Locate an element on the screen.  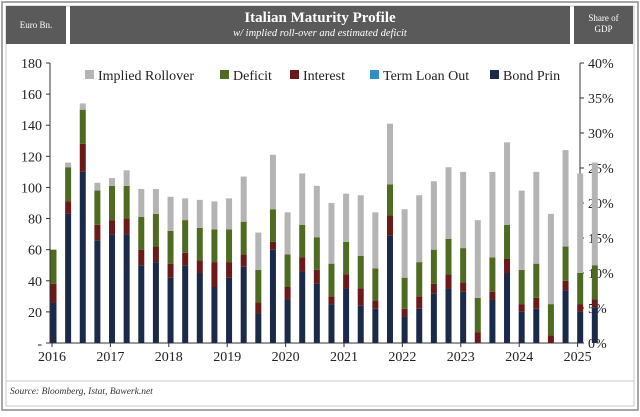
secondary-axis-unit-label: Share of GDP is located at coordinates (603, 25).